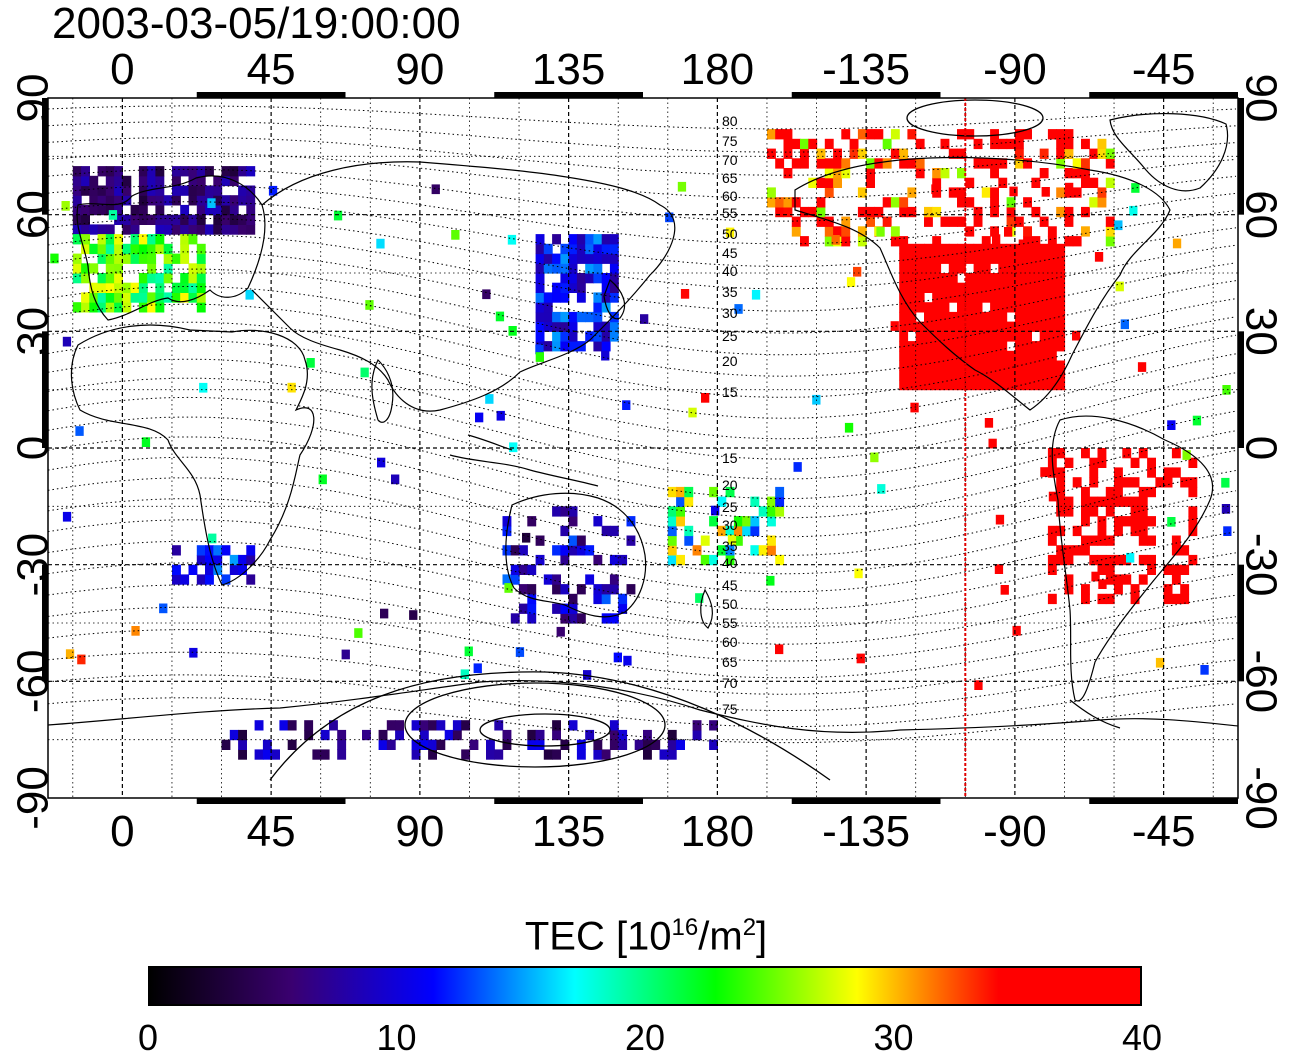 Image resolution: width=1292 pixels, height=1058 pixels. Describe the element at coordinates (730, 178) in the screenshot. I see `contour-label: 65` at that location.